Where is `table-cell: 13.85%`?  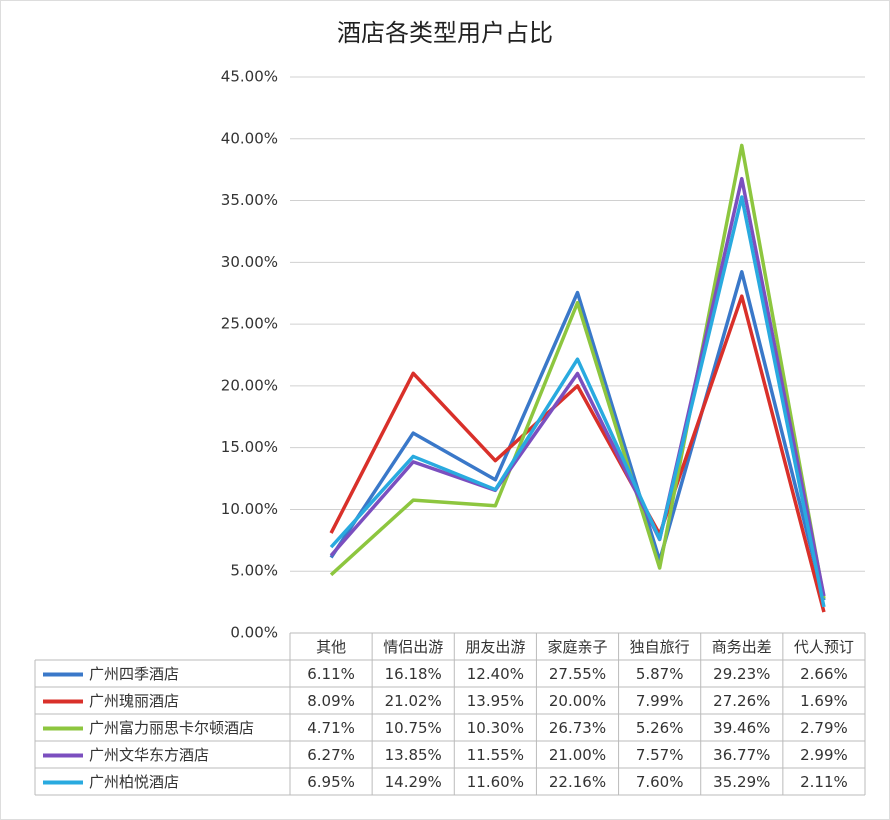 table-cell: 13.85% is located at coordinates (413, 755).